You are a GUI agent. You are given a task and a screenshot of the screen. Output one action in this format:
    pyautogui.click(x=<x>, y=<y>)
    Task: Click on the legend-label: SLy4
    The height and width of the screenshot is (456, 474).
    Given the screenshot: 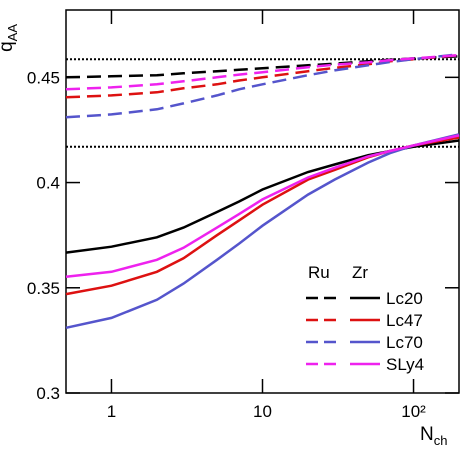 What is the action you would take?
    pyautogui.click(x=405, y=364)
    